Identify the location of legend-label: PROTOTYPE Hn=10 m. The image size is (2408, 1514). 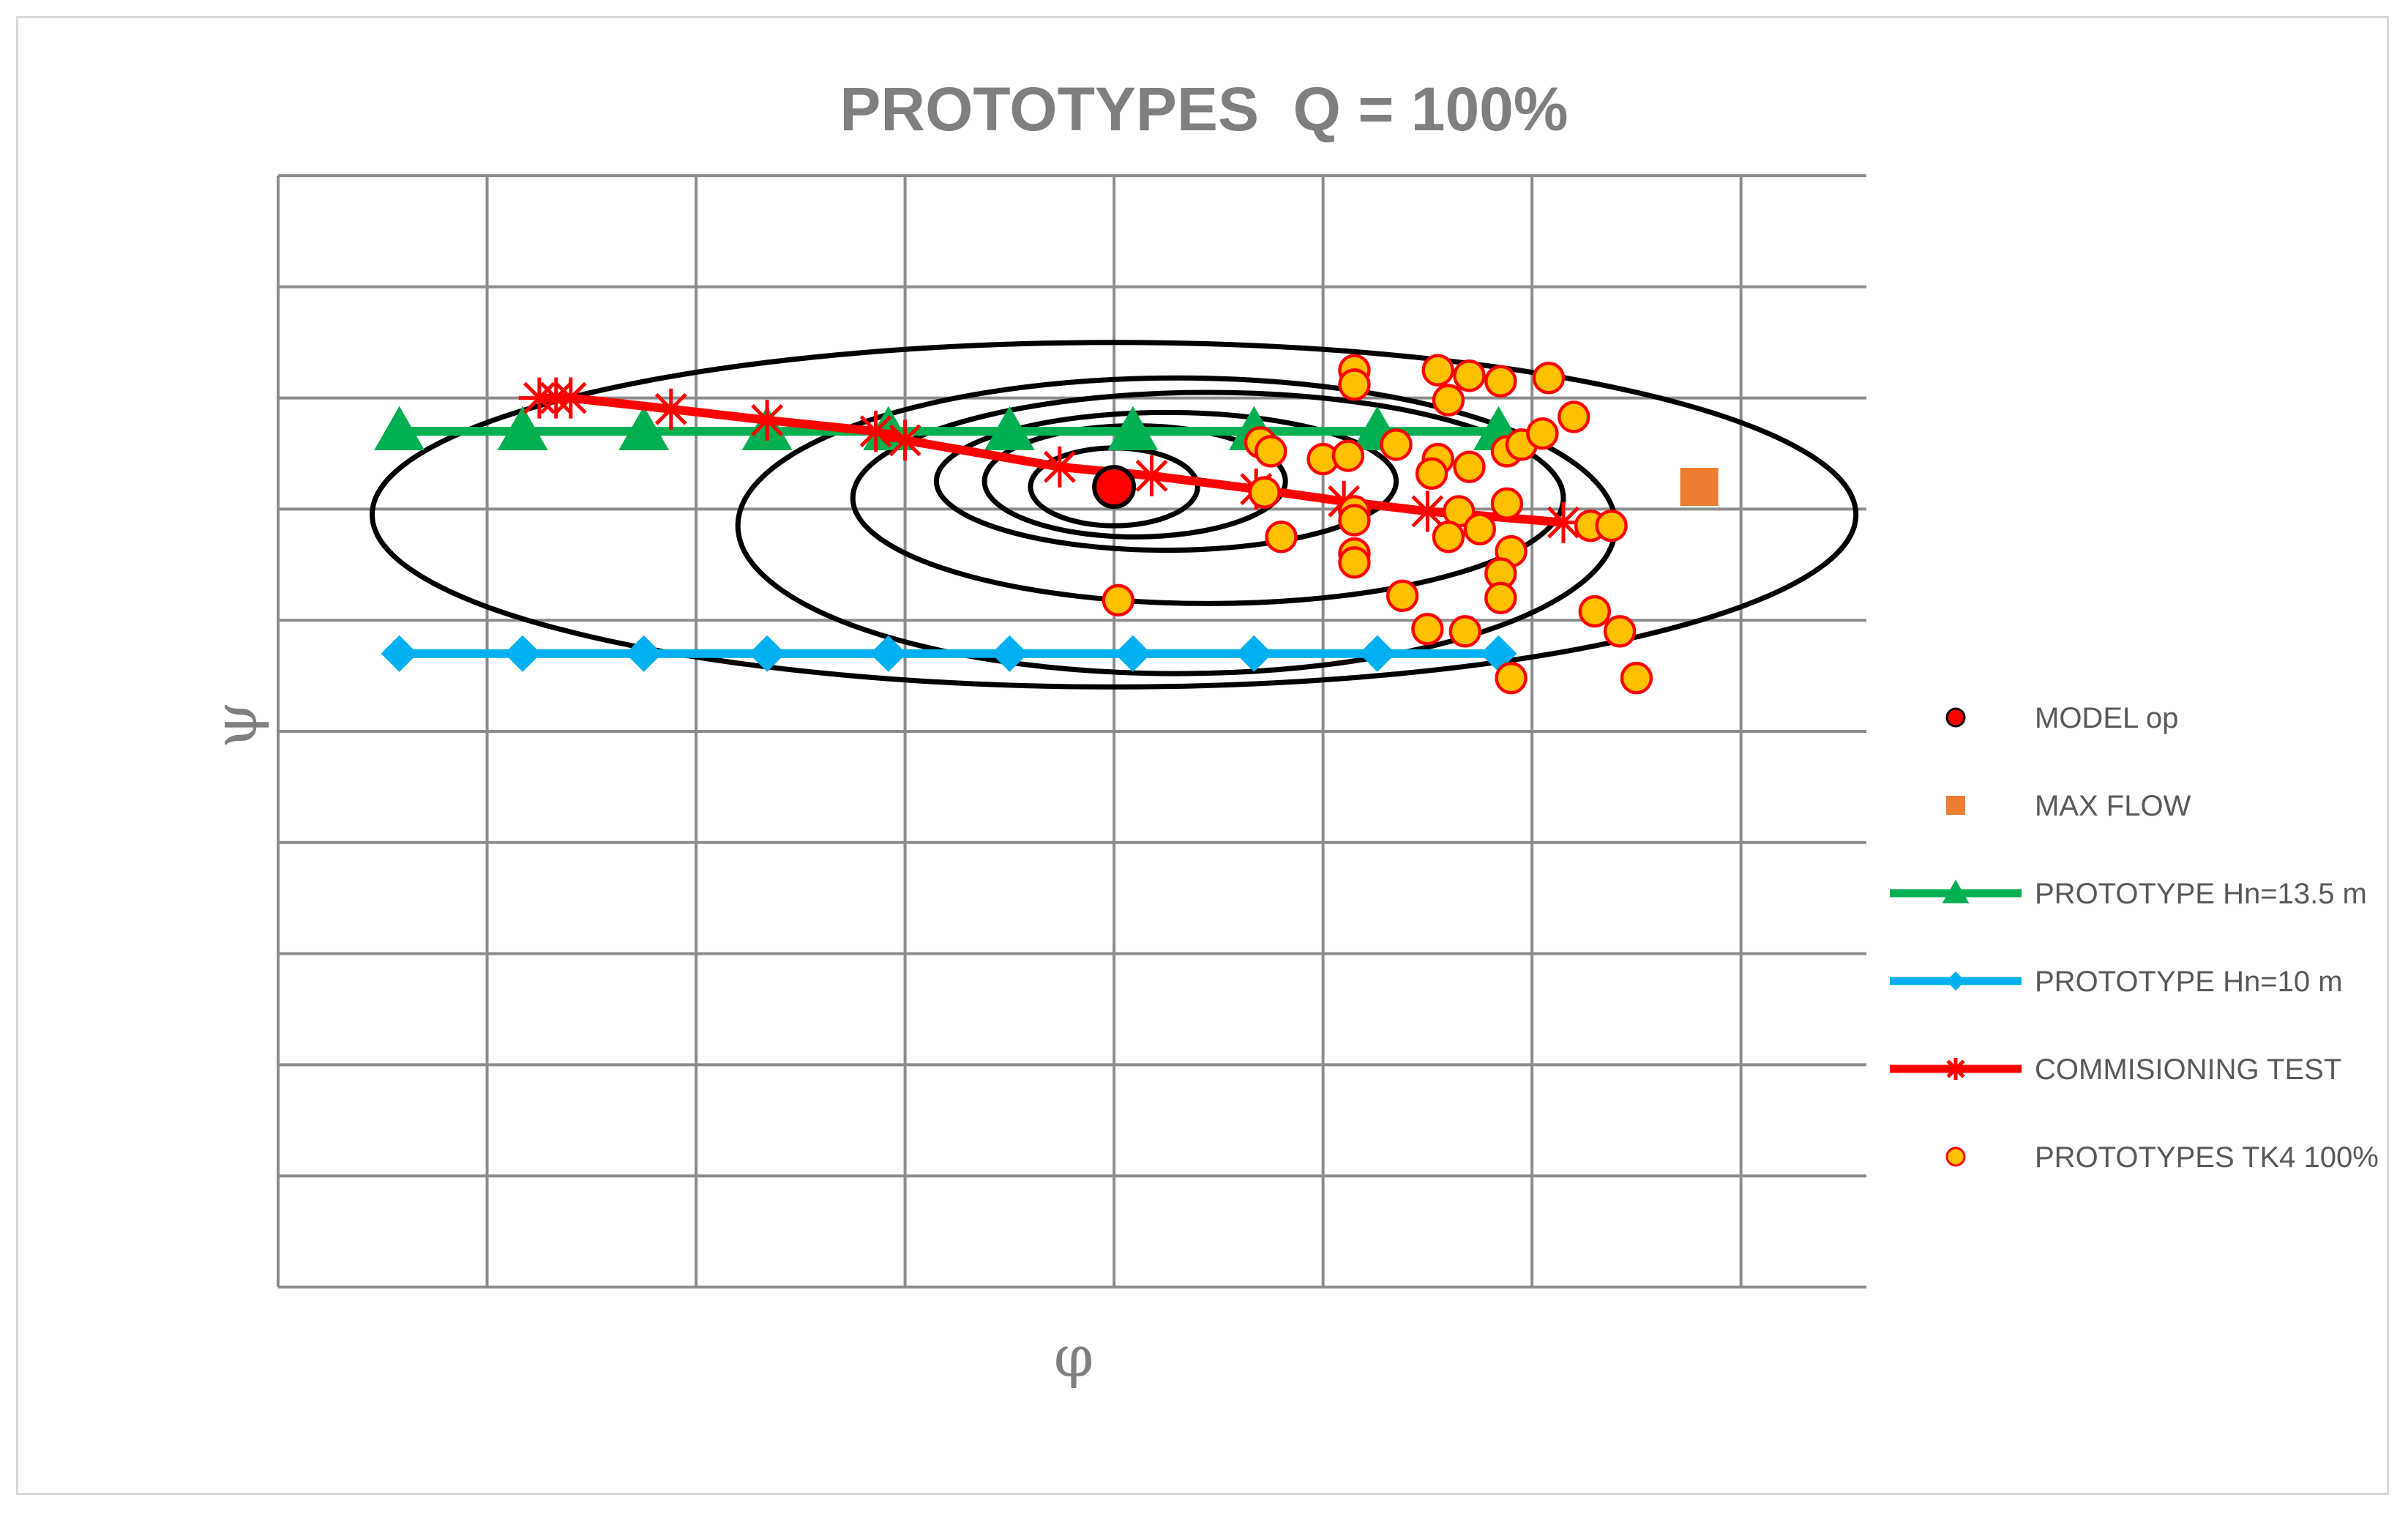
(2189, 982).